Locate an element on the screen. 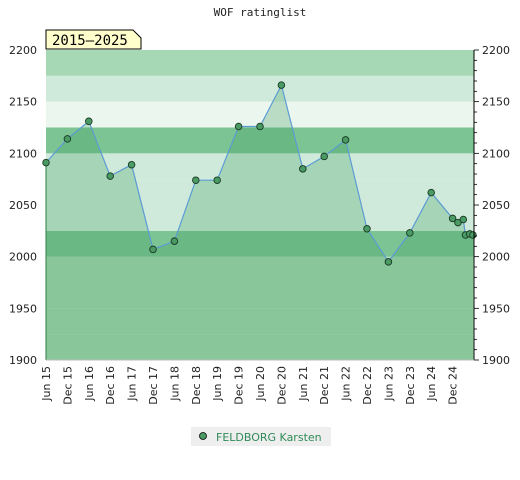  legend-label: FELDBORG Karsten is located at coordinates (269, 437).